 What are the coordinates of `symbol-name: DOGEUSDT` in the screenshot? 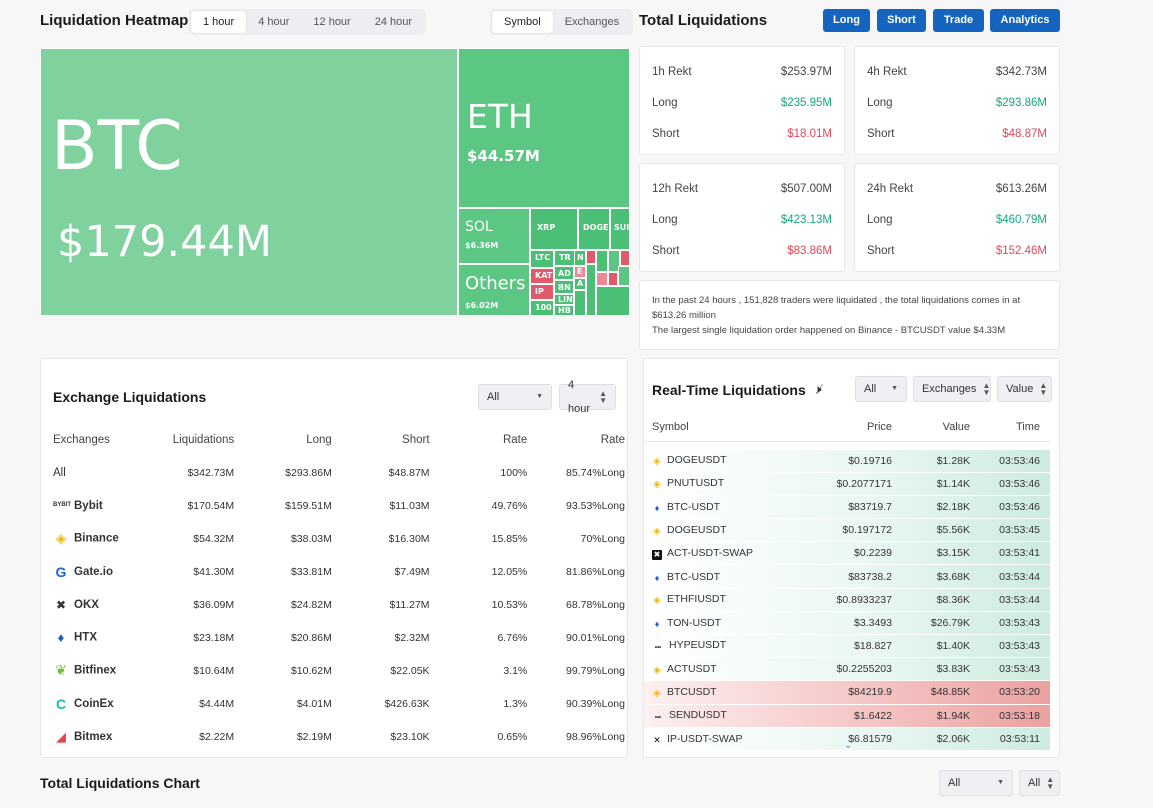 It's located at (697, 460).